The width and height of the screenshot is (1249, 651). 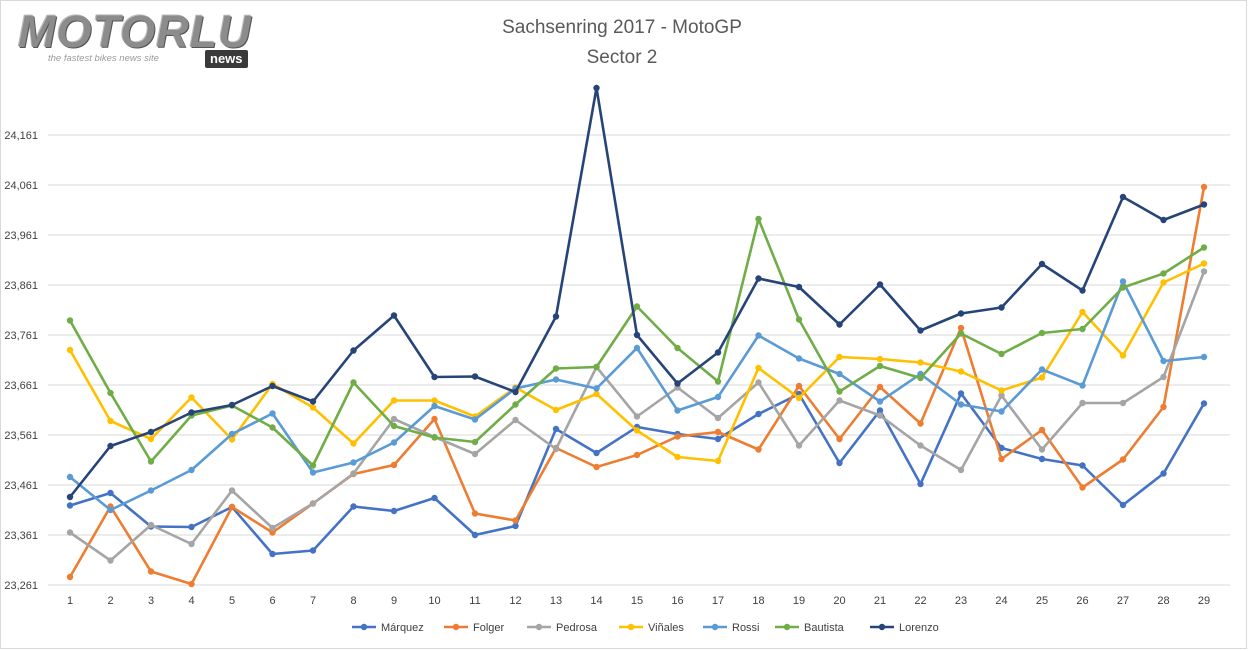 What do you see at coordinates (515, 601) in the screenshot?
I see `x-tick-label: 12` at bounding box center [515, 601].